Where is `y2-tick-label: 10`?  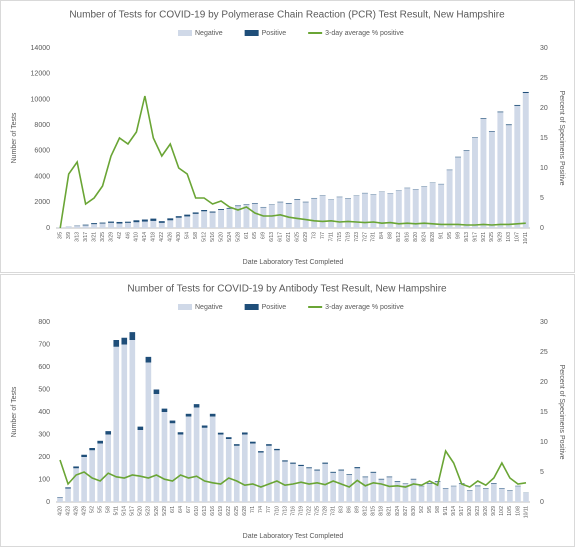 y2-tick-label: 10 is located at coordinates (544, 168).